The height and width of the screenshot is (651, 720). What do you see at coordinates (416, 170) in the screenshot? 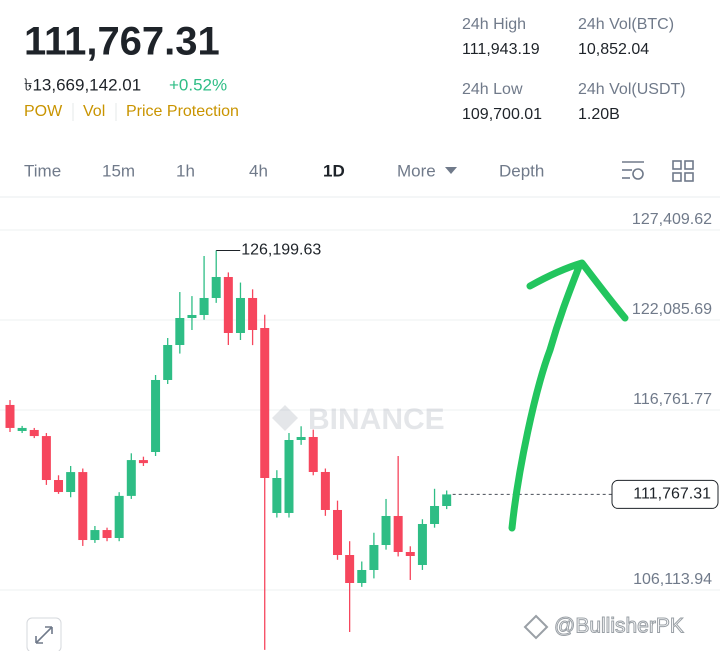
I see `tab: More` at bounding box center [416, 170].